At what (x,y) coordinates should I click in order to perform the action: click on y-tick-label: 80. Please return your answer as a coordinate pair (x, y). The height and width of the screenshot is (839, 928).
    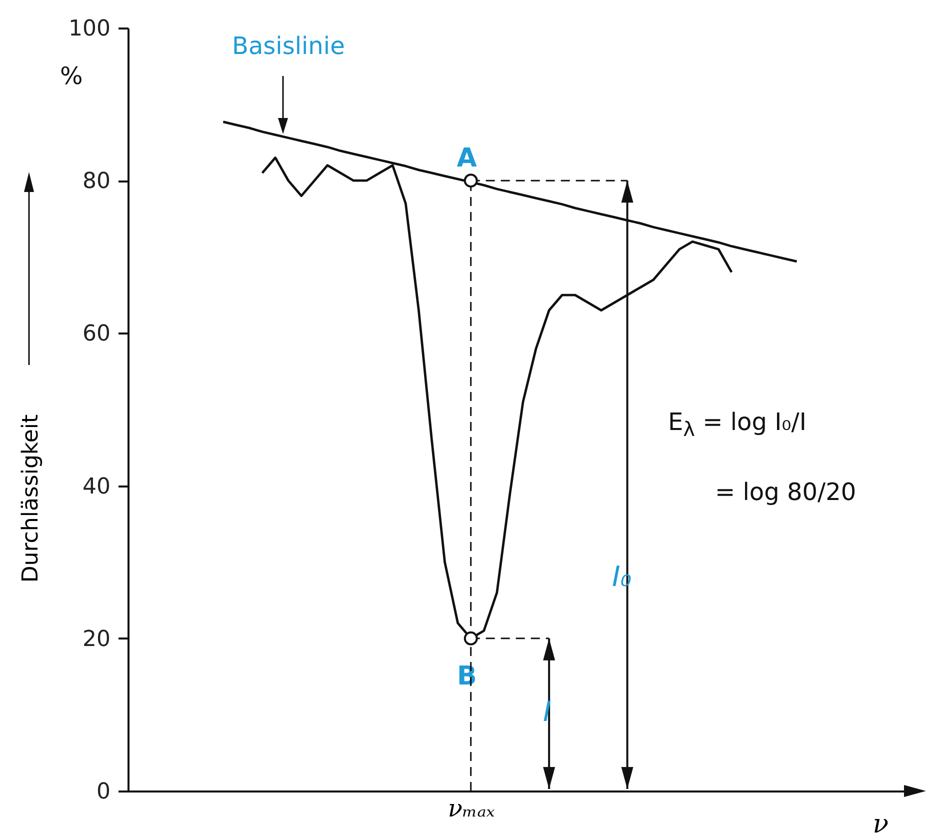
    Looking at the image, I should click on (96, 181).